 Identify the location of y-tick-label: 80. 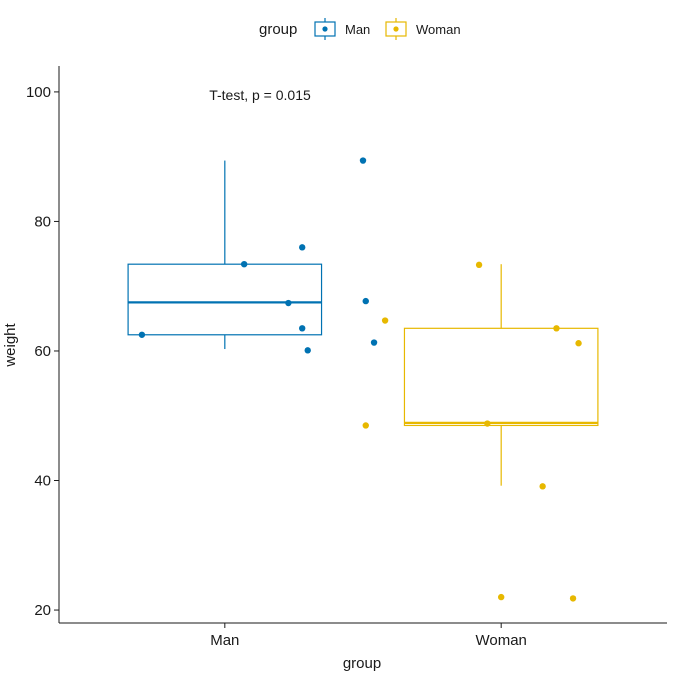
(42, 221).